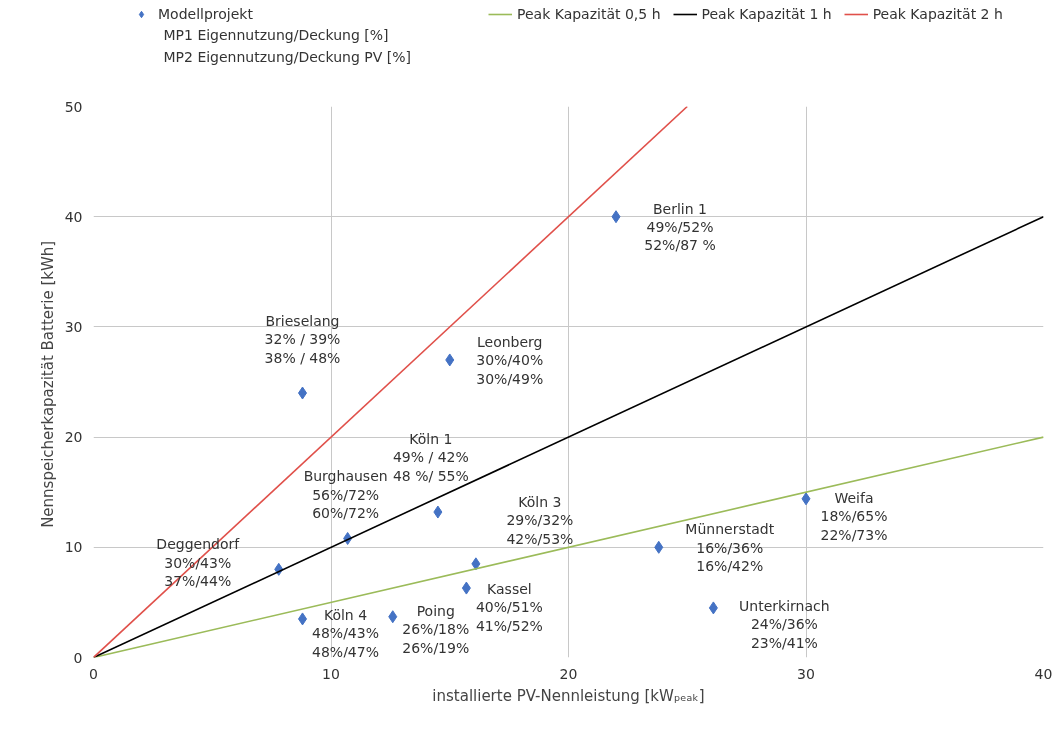 This screenshot has height=733, width=1057. I want to click on x-tick-label: 10, so click(331, 673).